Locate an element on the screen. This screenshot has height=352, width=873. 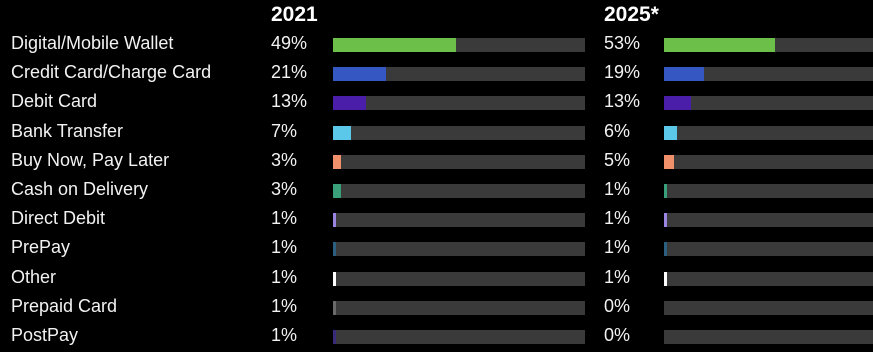
chart-row: Digital/Mobile Wallet 49% 53% is located at coordinates (436, 45).